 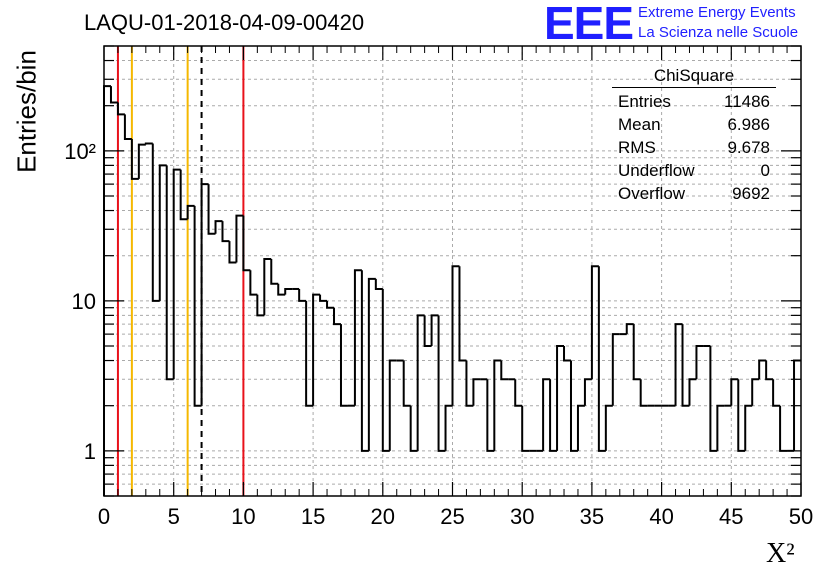 What do you see at coordinates (696, 170) in the screenshot?
I see `stats-row: Underflow 0` at bounding box center [696, 170].